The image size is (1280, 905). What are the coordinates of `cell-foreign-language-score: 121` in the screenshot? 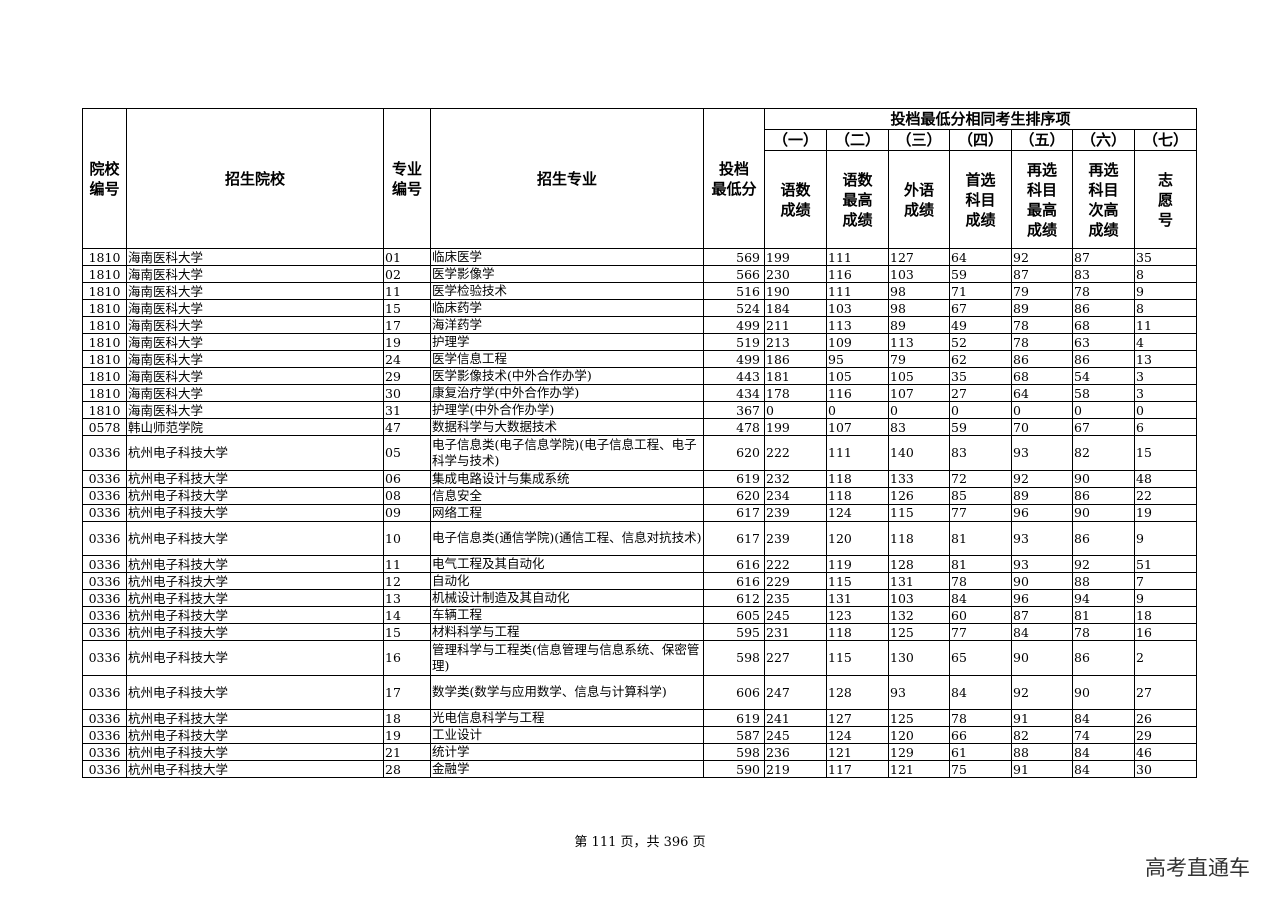 It's located at (919, 769).